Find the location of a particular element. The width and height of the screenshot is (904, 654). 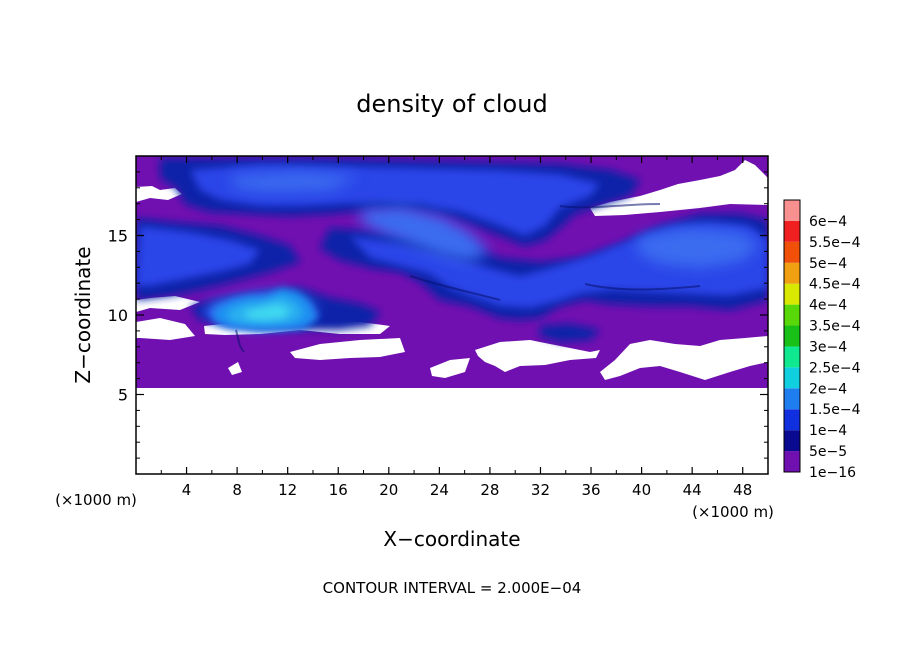

colorbar-label: 2e−4 is located at coordinates (828, 389).